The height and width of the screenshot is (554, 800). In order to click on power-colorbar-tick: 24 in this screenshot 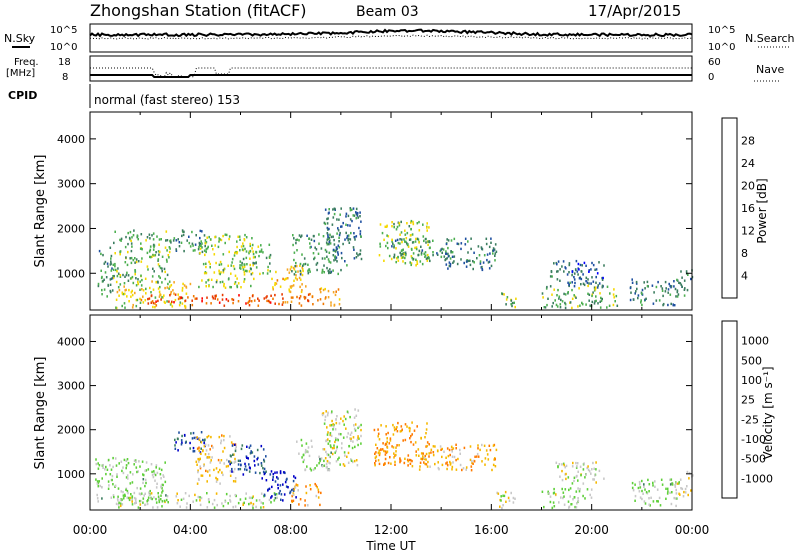, I will do `click(748, 163)`.